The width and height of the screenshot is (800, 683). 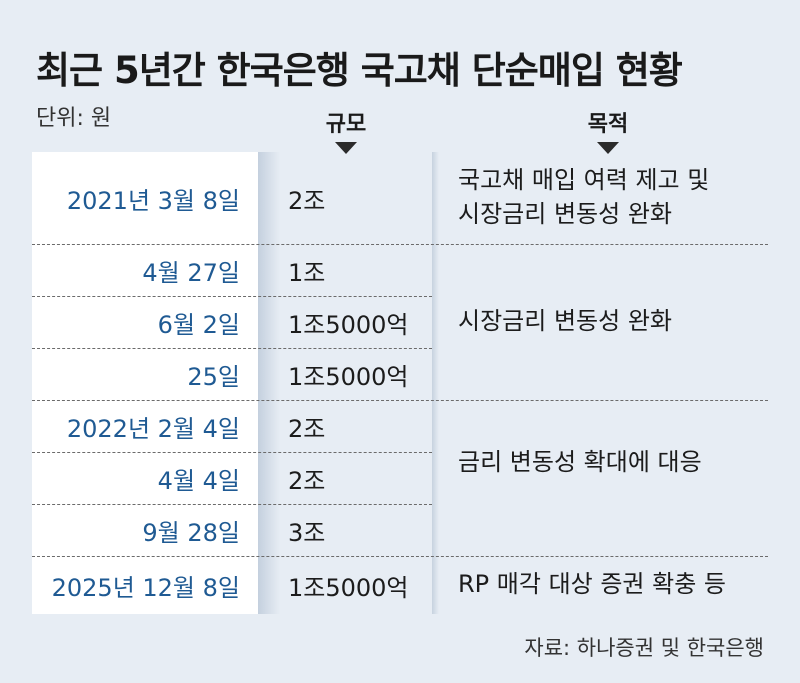 What do you see at coordinates (400, 530) in the screenshot?
I see `table-row: 9월 28일 3조` at bounding box center [400, 530].